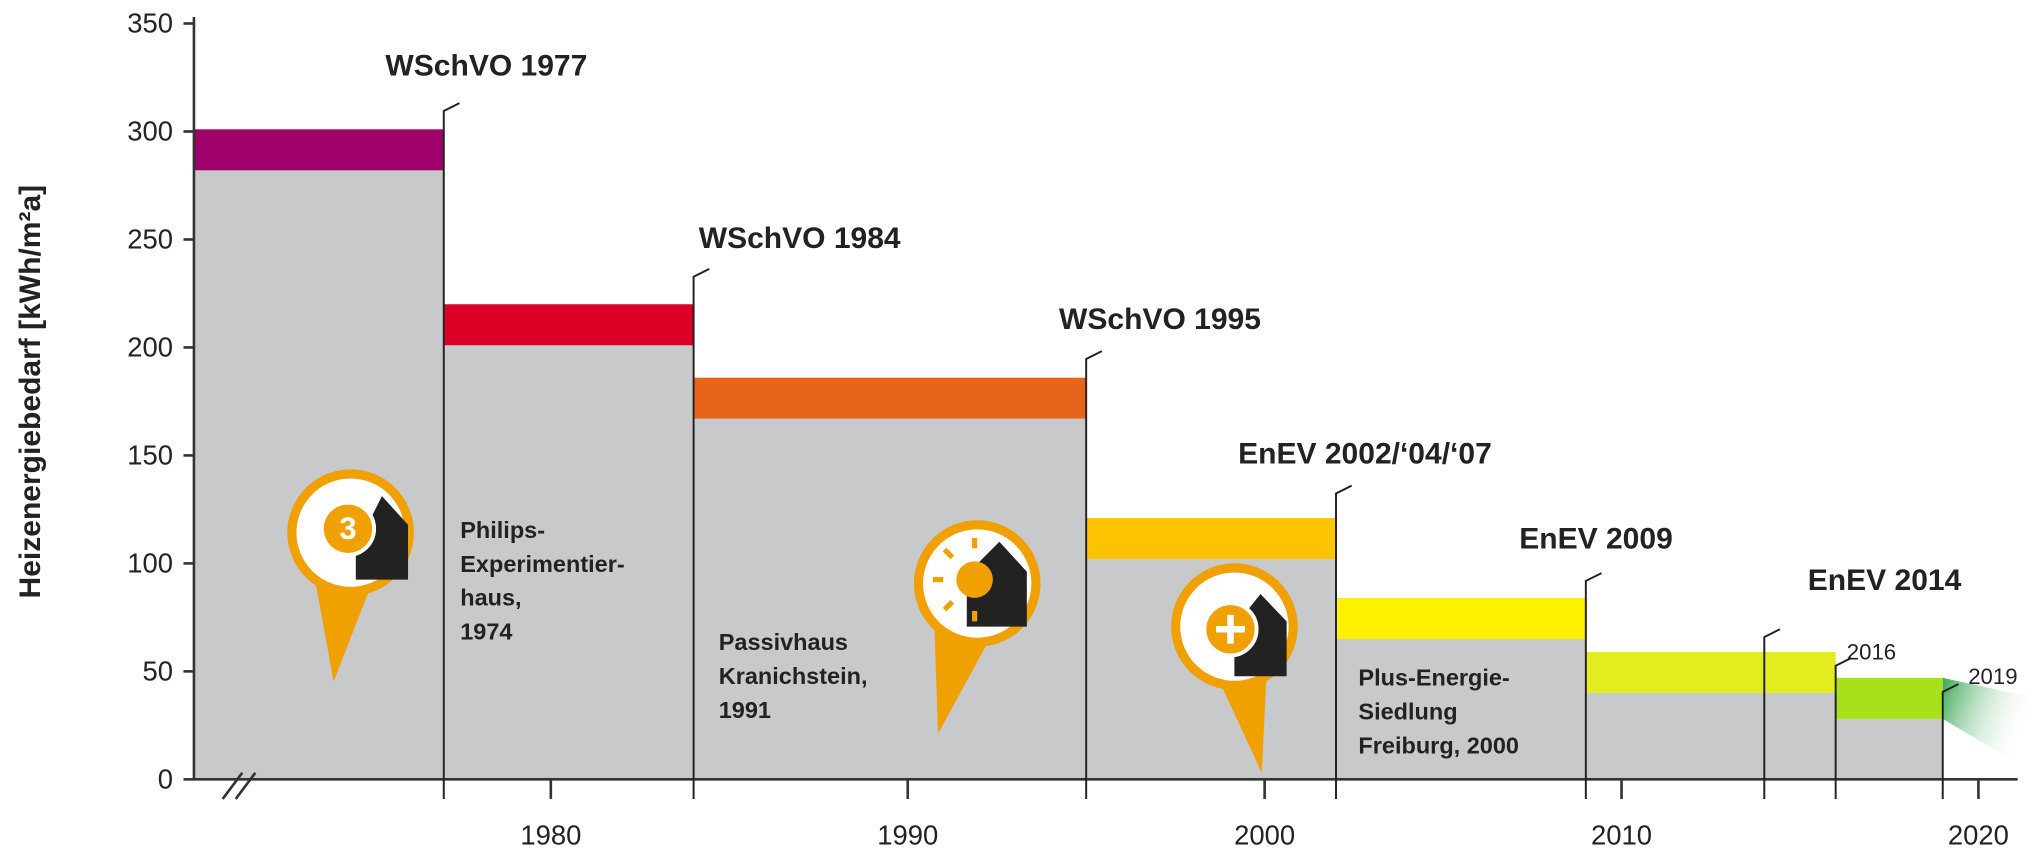 The image size is (2038, 859). What do you see at coordinates (1988, 725) in the screenshot?
I see `trend-tail` at bounding box center [1988, 725].